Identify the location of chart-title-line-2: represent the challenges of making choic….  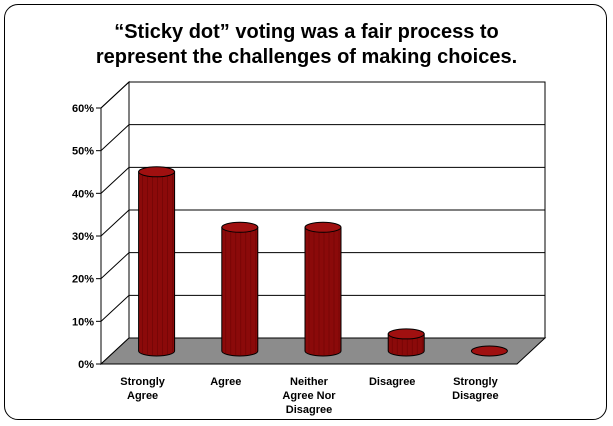
(306, 57).